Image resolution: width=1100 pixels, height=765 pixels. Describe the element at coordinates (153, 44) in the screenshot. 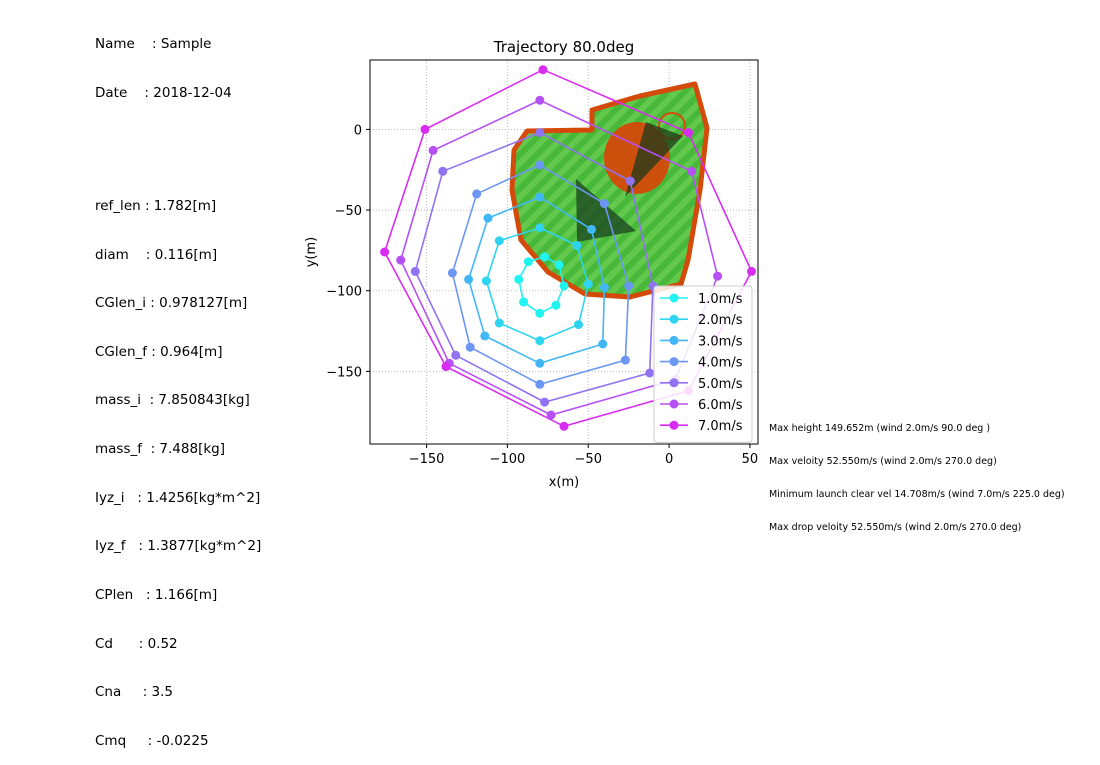

I see `name-line: Name : Sample` at that location.